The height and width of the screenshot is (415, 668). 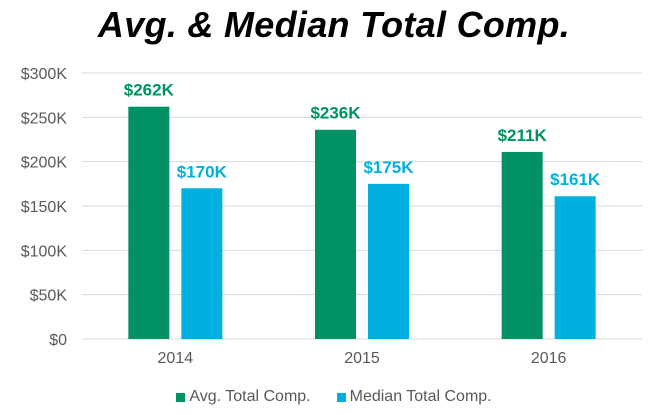 I want to click on x-axis-ticks: 2014 2015 2016, so click(x=362, y=358).